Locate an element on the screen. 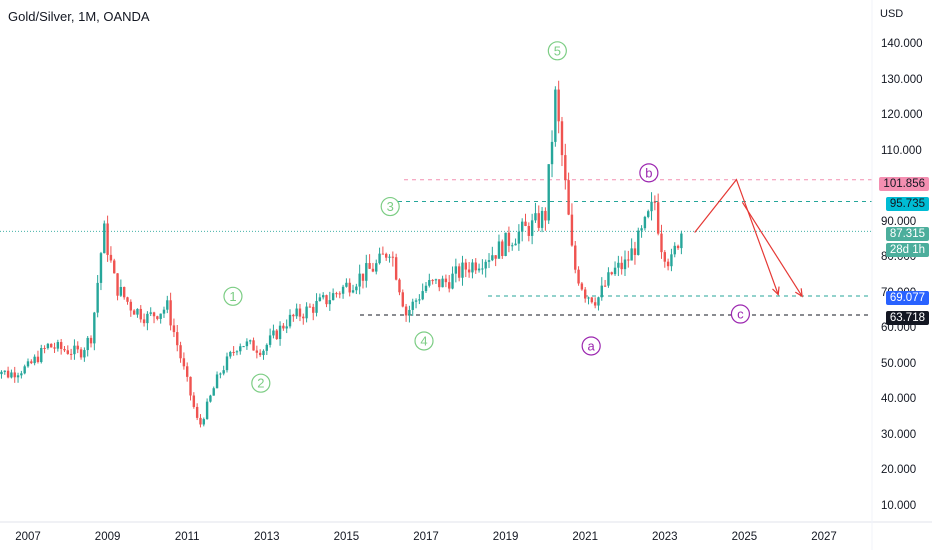 Image resolution: width=932 pixels, height=550 pixels. x-tick-label: 2015 is located at coordinates (346, 537).